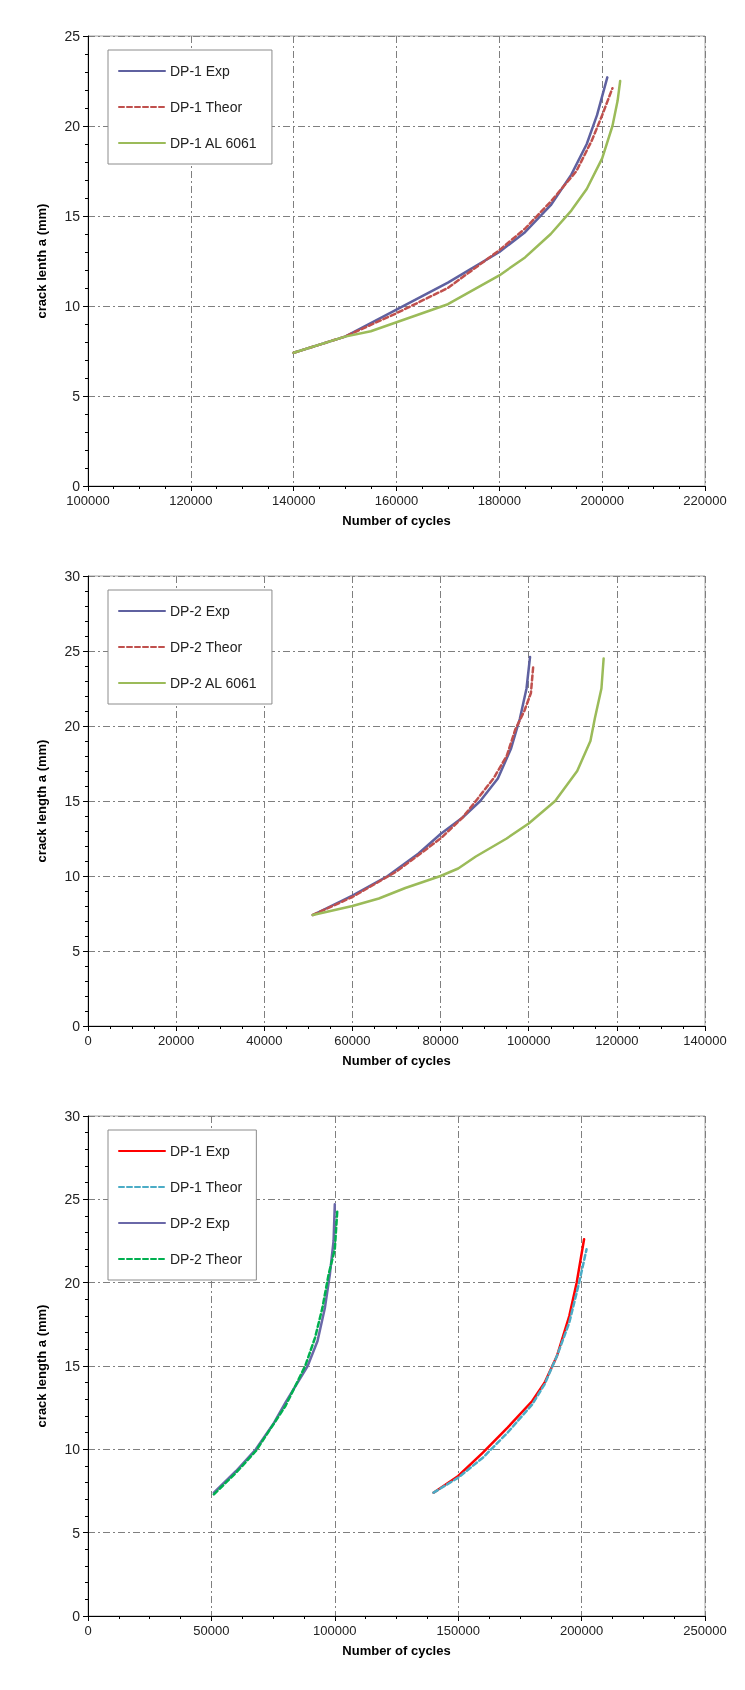 The height and width of the screenshot is (1690, 745). What do you see at coordinates (499, 500) in the screenshot?
I see `x-tick-label: 180000` at bounding box center [499, 500].